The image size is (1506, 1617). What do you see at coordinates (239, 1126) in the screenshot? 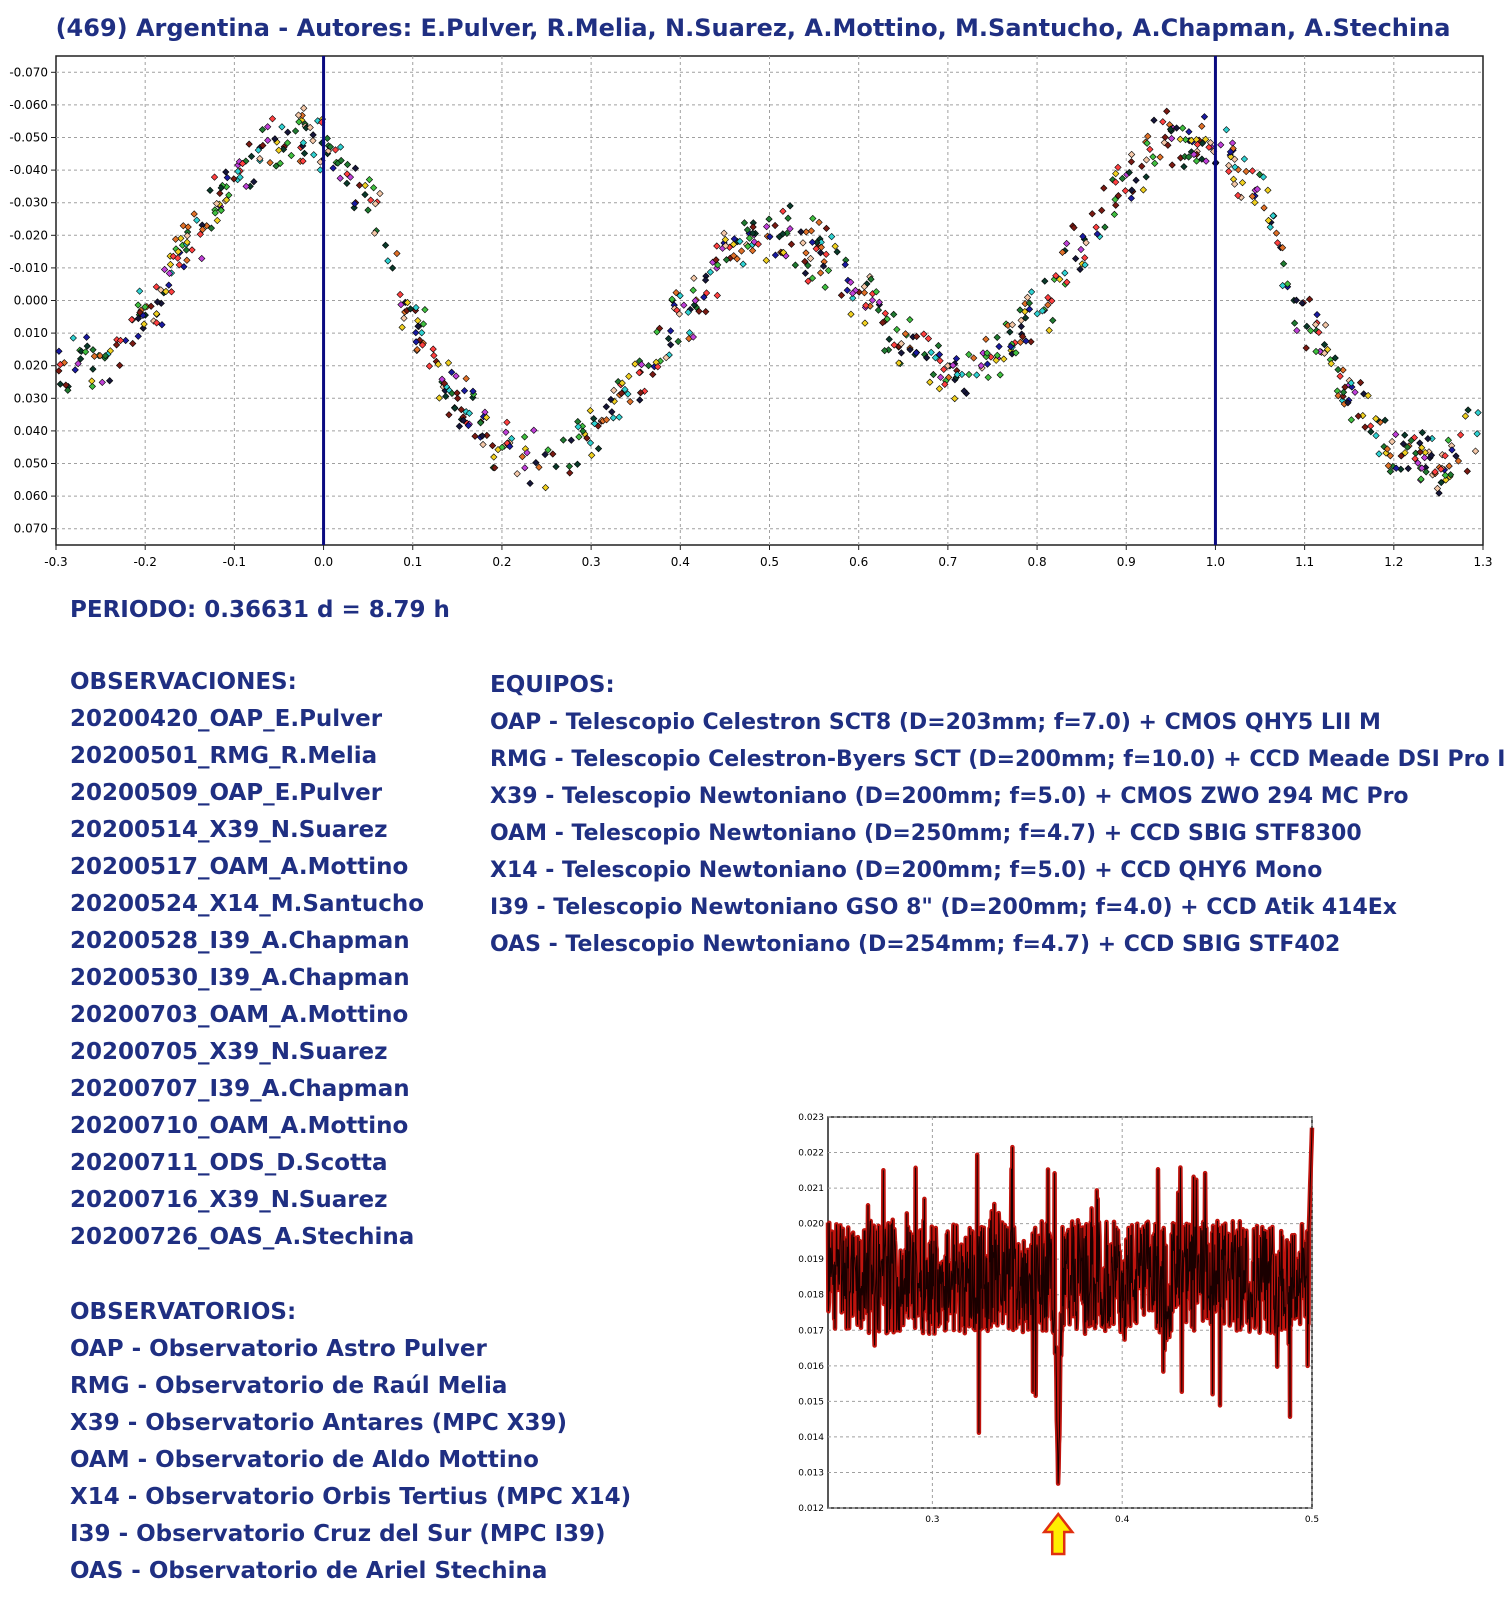
I see `list-item: 20200710_OAM_A.Mottino` at bounding box center [239, 1126].